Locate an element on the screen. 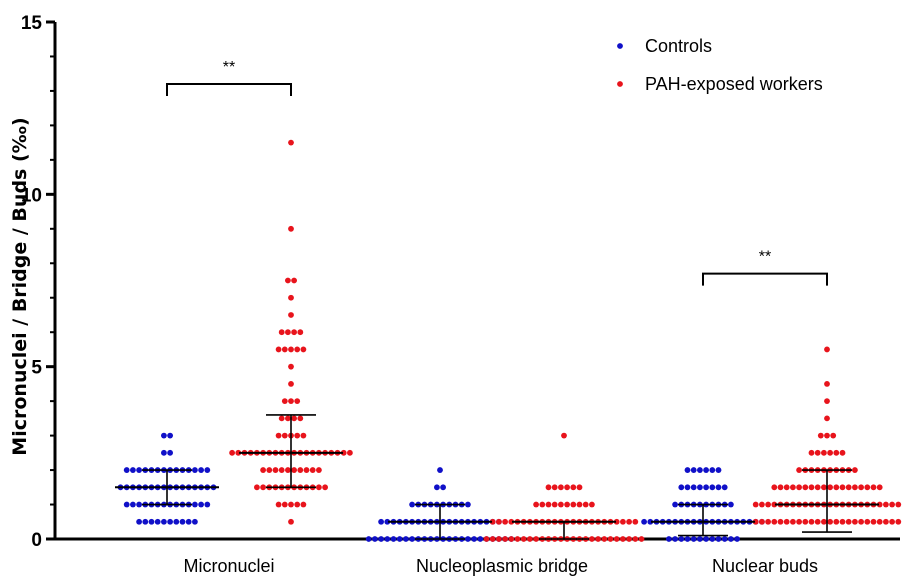  legend-marker is located at coordinates (620, 84).